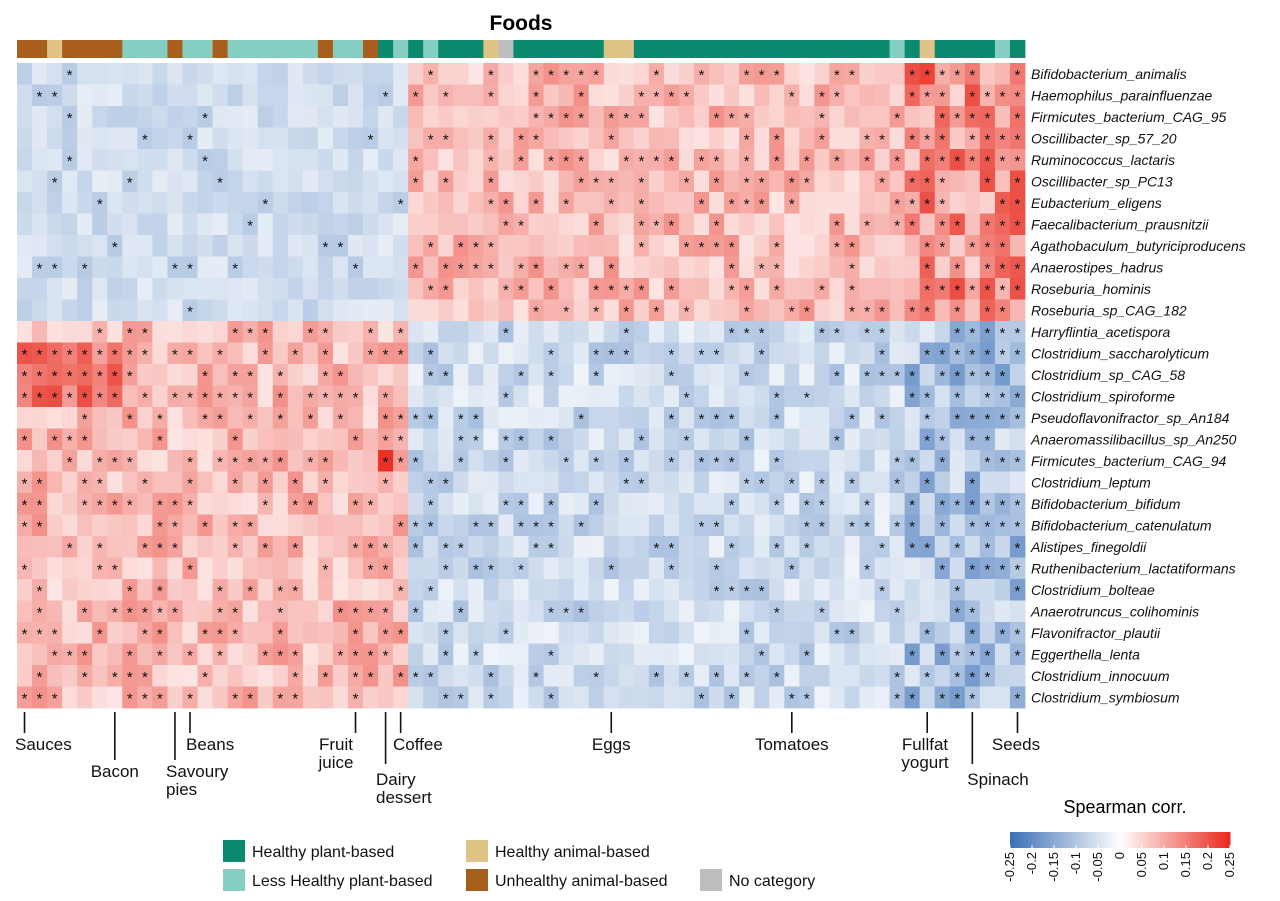 Image resolution: width=1280 pixels, height=901 pixels. What do you see at coordinates (1108, 375) in the screenshot?
I see `species-label: Clostridium_sp_CAG_58` at bounding box center [1108, 375].